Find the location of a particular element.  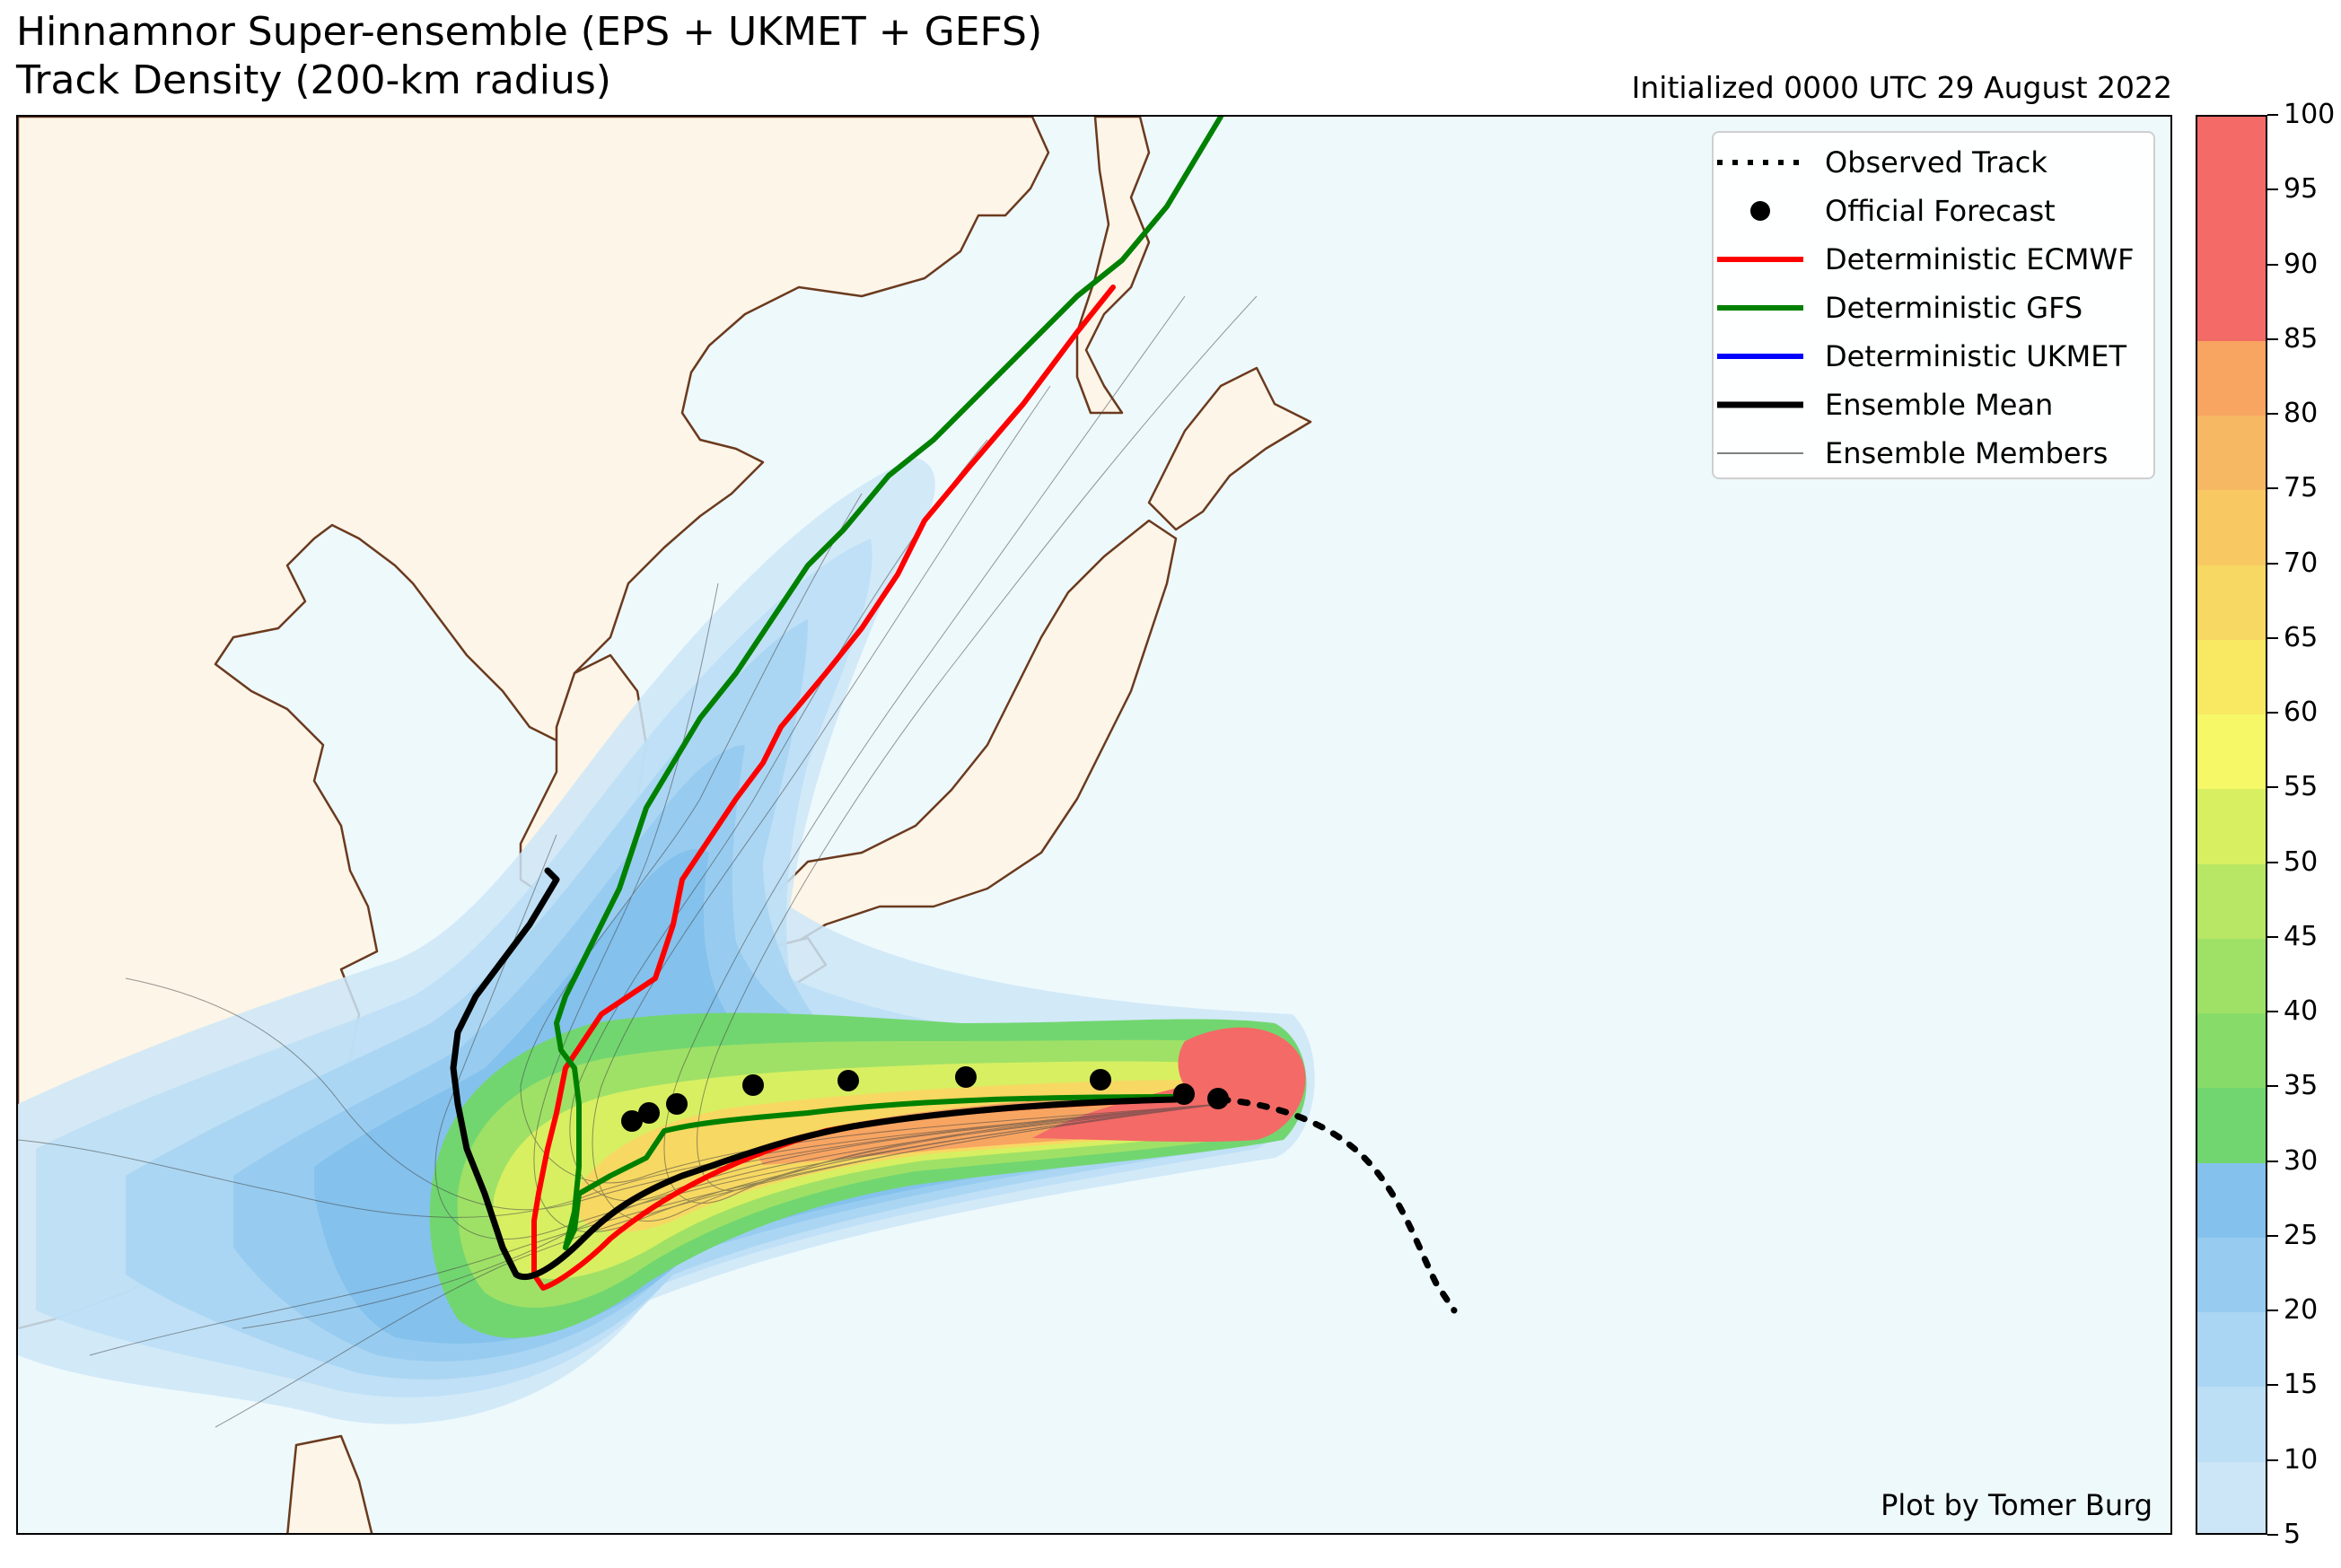

initialized-time: Initialized 0000 UTC 29 August 2022 is located at coordinates (1901, 88).